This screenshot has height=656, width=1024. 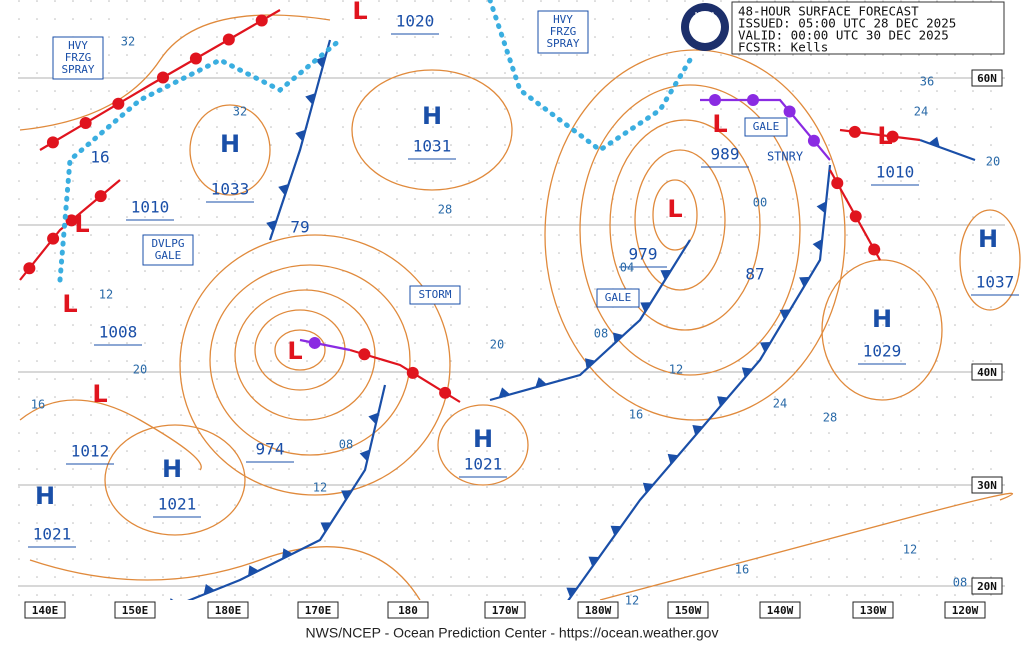 I want to click on header-line: VALID: 00:00 UTC 30 DEC 2025, so click(x=843, y=35).